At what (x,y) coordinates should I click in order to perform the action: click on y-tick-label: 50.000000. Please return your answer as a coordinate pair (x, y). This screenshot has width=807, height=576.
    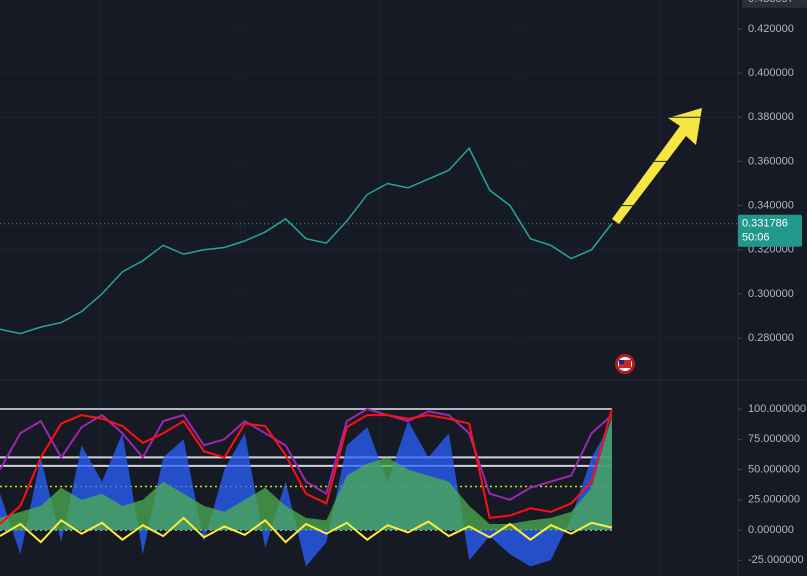
    Looking at the image, I should click on (774, 469).